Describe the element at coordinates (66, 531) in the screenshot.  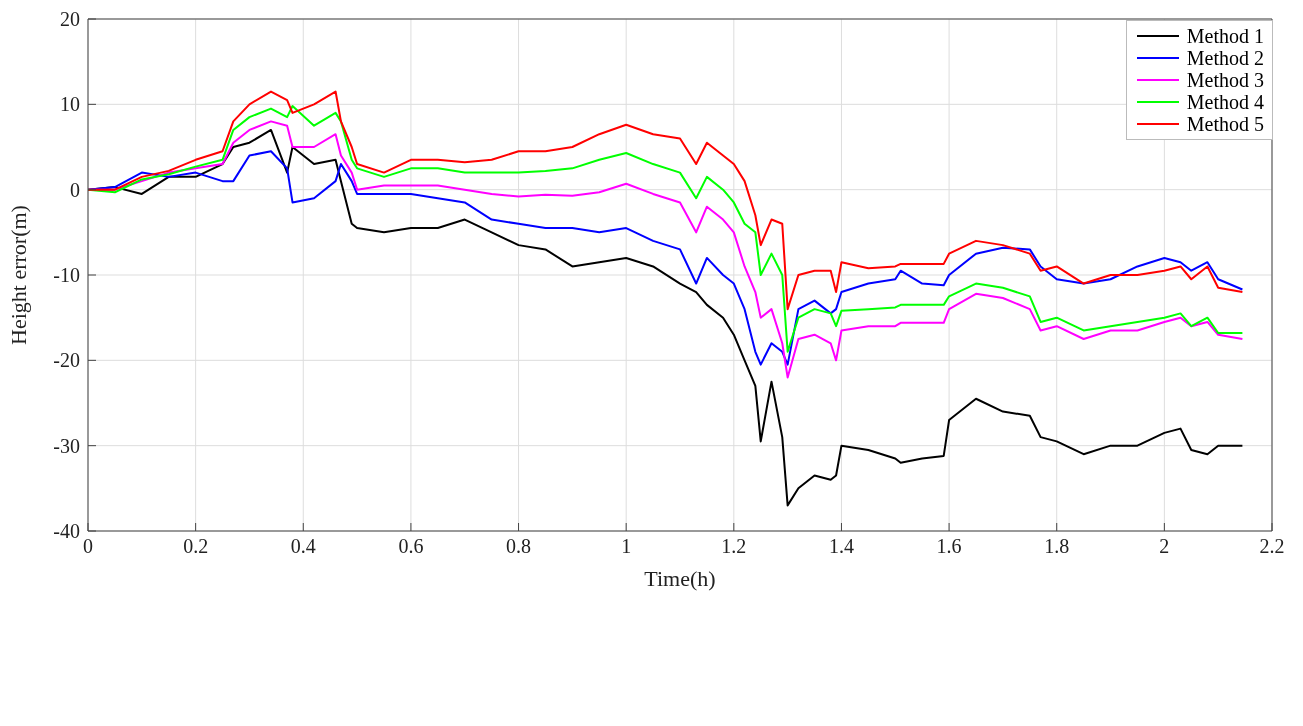
I see `y-tick-label: -40` at that location.